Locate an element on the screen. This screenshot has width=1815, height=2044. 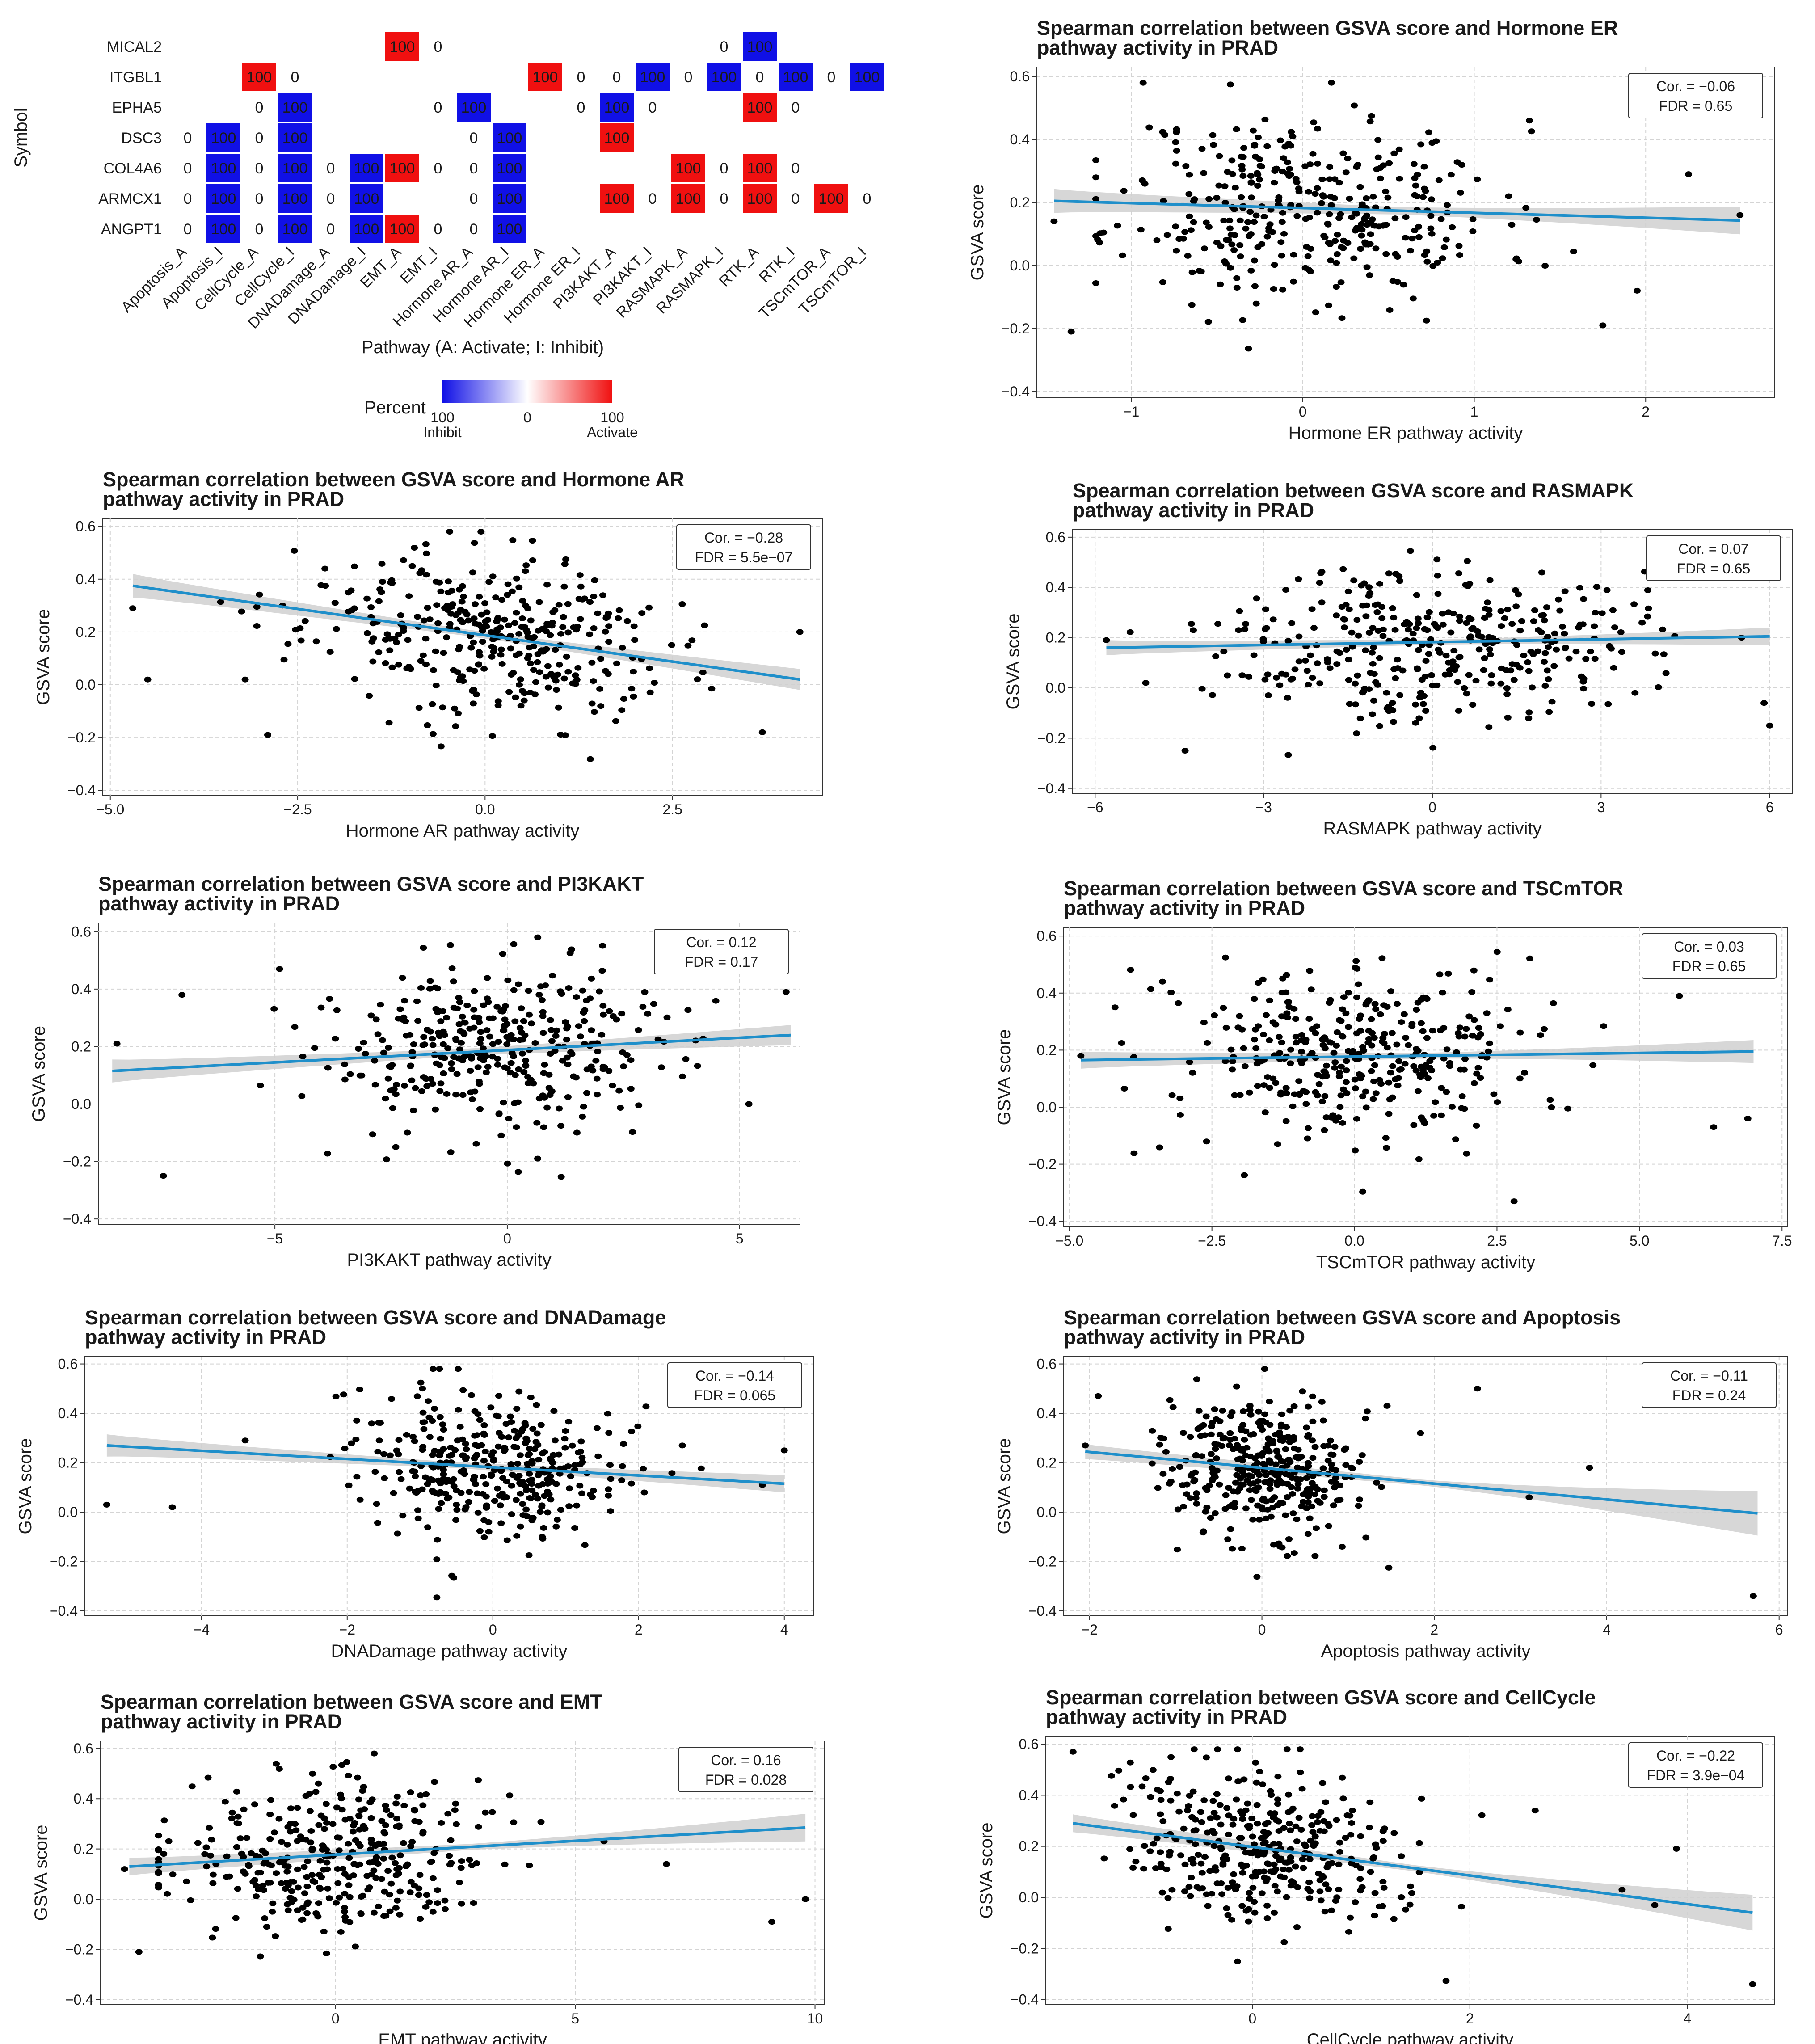
x-tick-label: −6 is located at coordinates (1095, 807).